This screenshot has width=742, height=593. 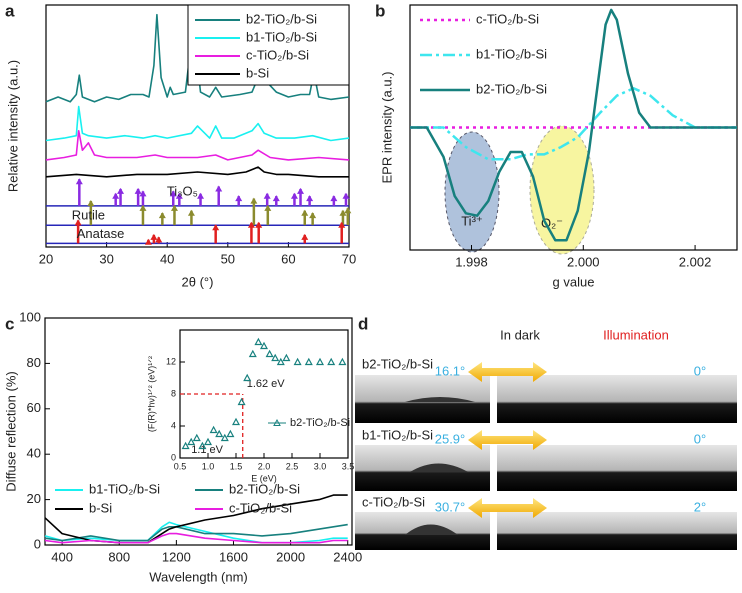 What do you see at coordinates (46, 258) in the screenshot?
I see `x-tick-label: 20` at bounding box center [46, 258].